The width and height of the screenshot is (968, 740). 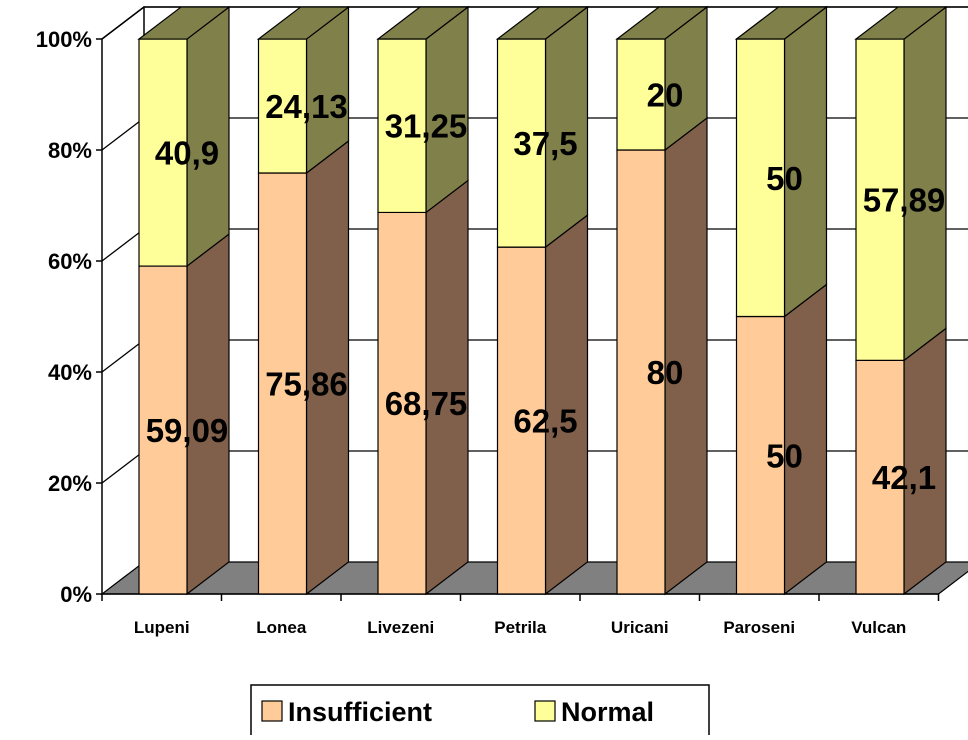 What do you see at coordinates (545, 421) in the screenshot?
I see `data-label: 62,5` at bounding box center [545, 421].